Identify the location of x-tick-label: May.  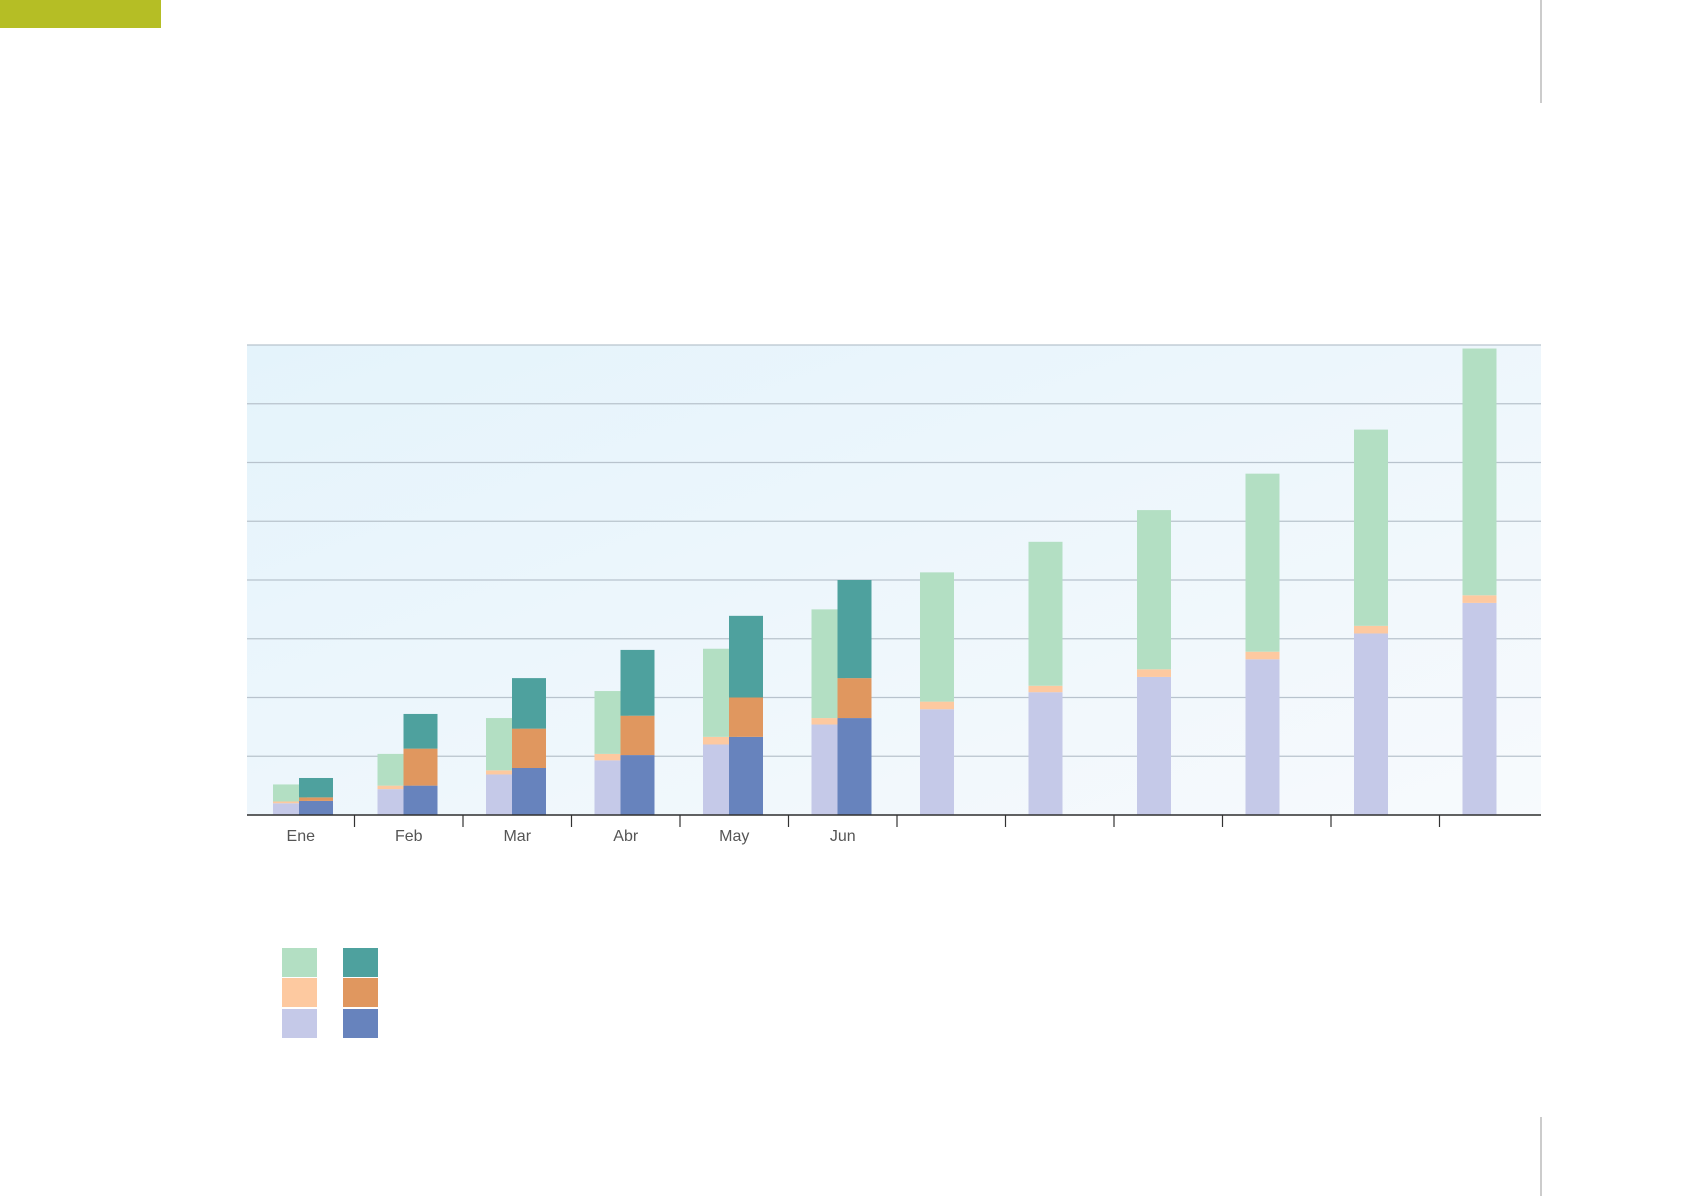
(734, 836).